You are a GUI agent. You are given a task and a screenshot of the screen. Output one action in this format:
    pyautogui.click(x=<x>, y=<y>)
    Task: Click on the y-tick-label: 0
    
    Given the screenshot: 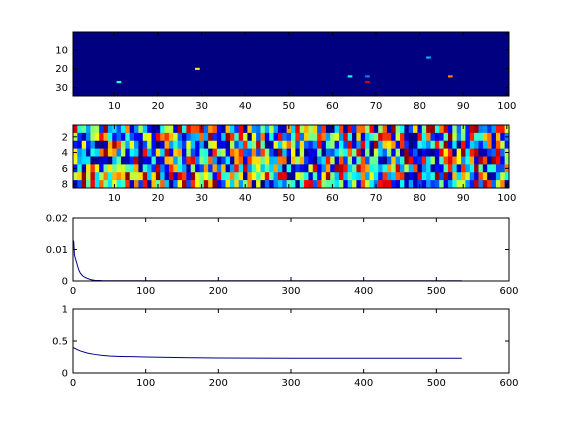 What is the action you would take?
    pyautogui.click(x=65, y=282)
    